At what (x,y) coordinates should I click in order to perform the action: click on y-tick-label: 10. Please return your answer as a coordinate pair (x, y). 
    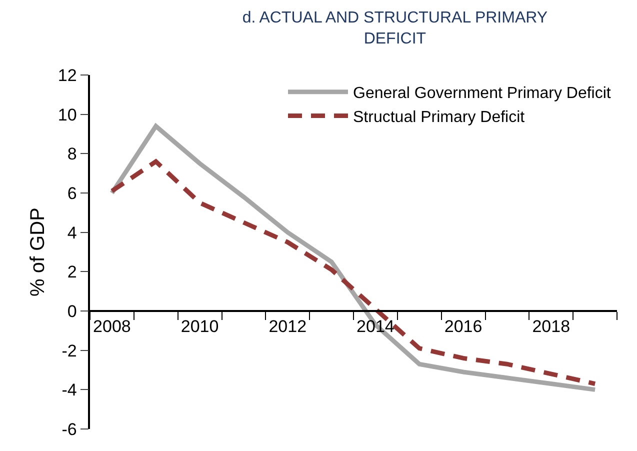
    Looking at the image, I should click on (67, 114).